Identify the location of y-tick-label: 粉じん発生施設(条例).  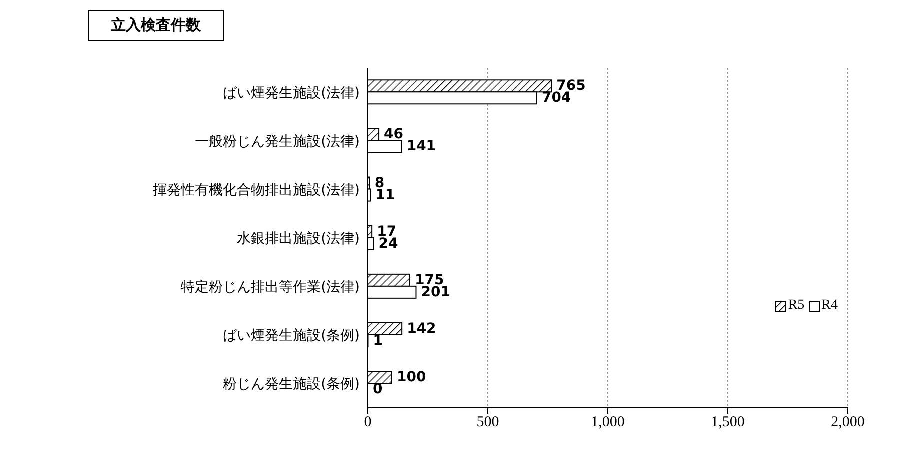
(291, 384).